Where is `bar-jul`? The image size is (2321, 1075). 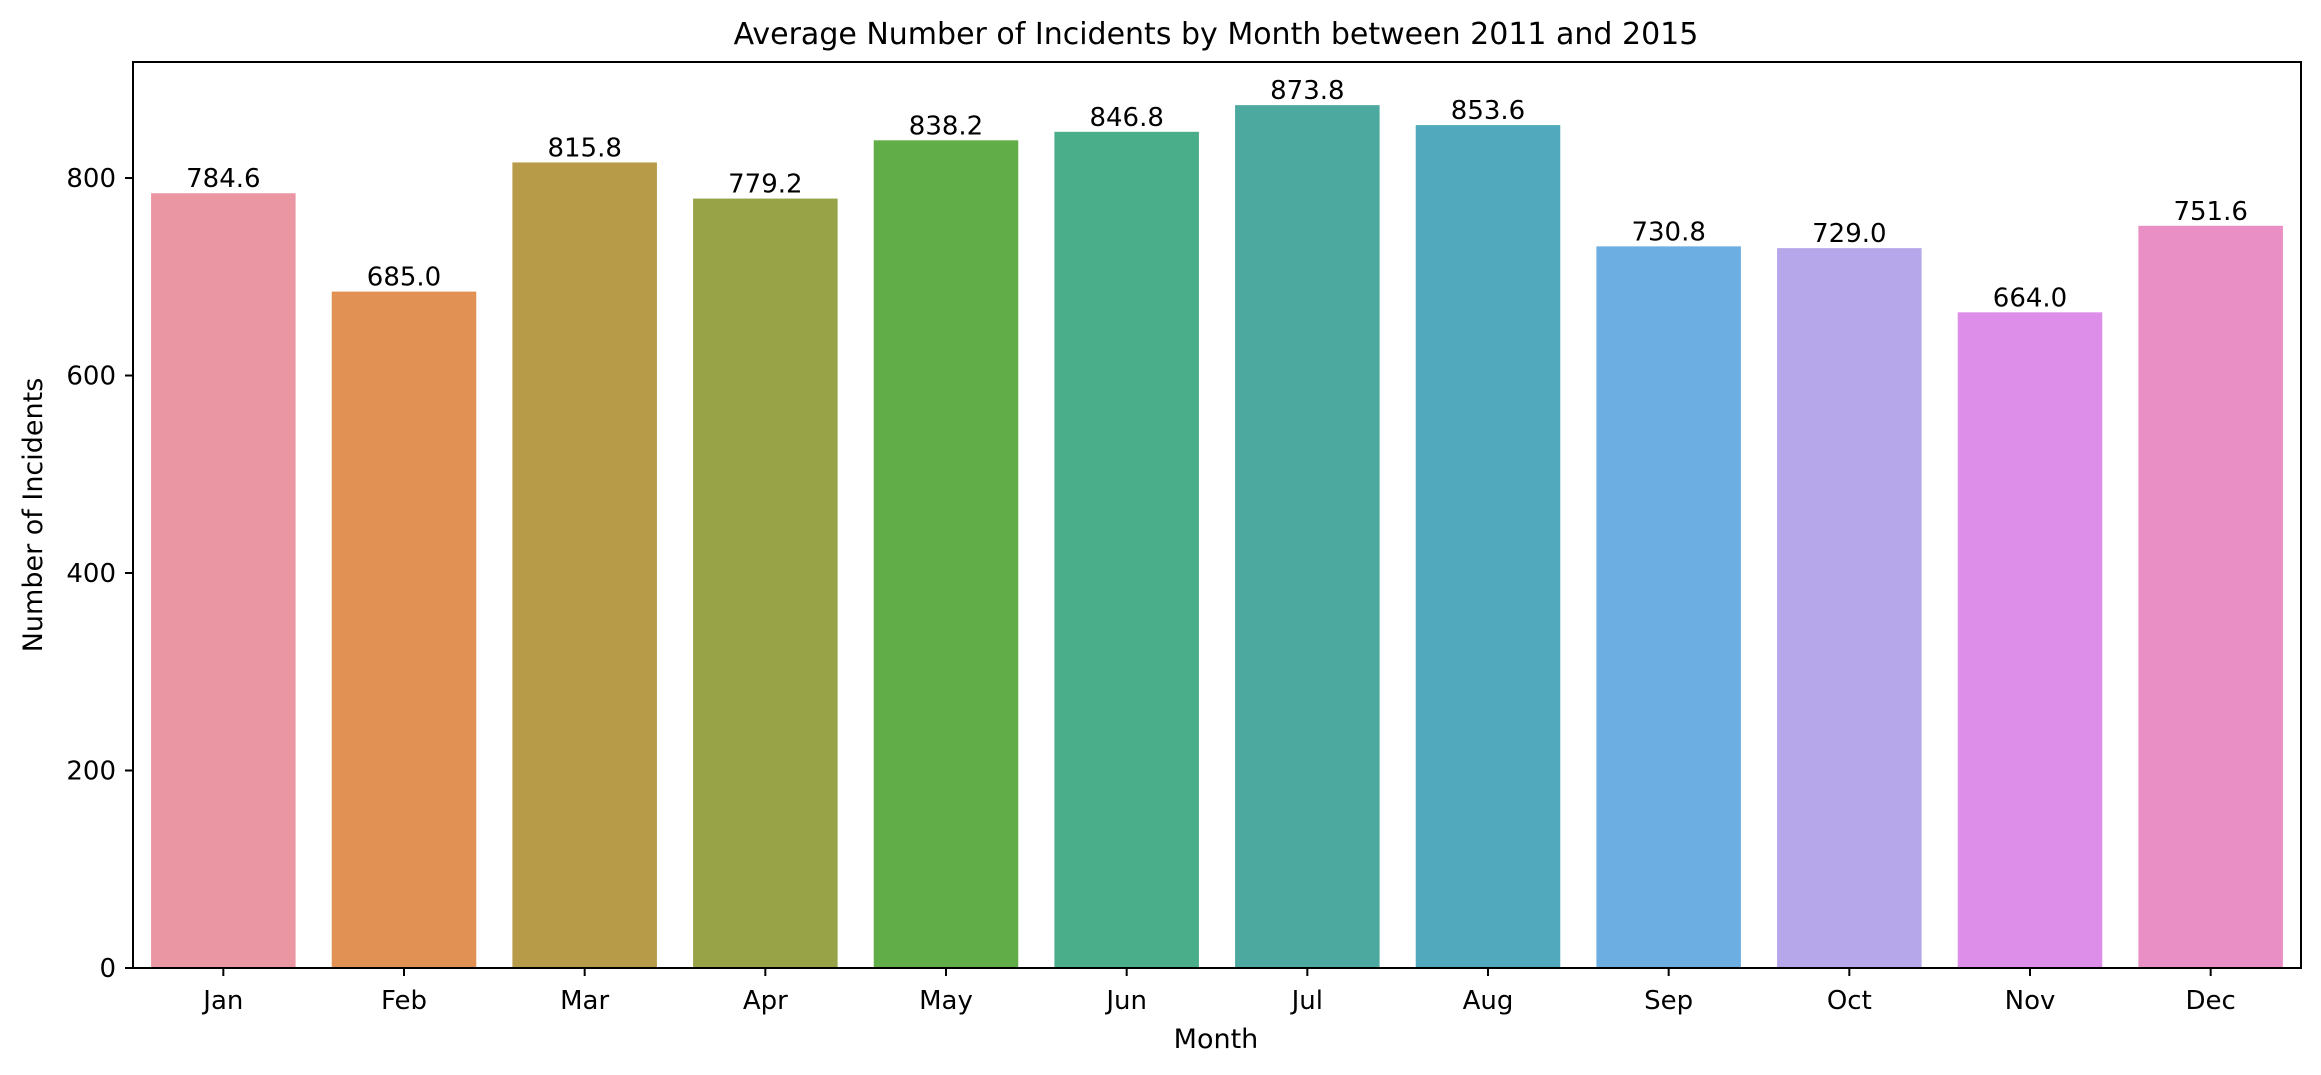 bar-jul is located at coordinates (1307, 536).